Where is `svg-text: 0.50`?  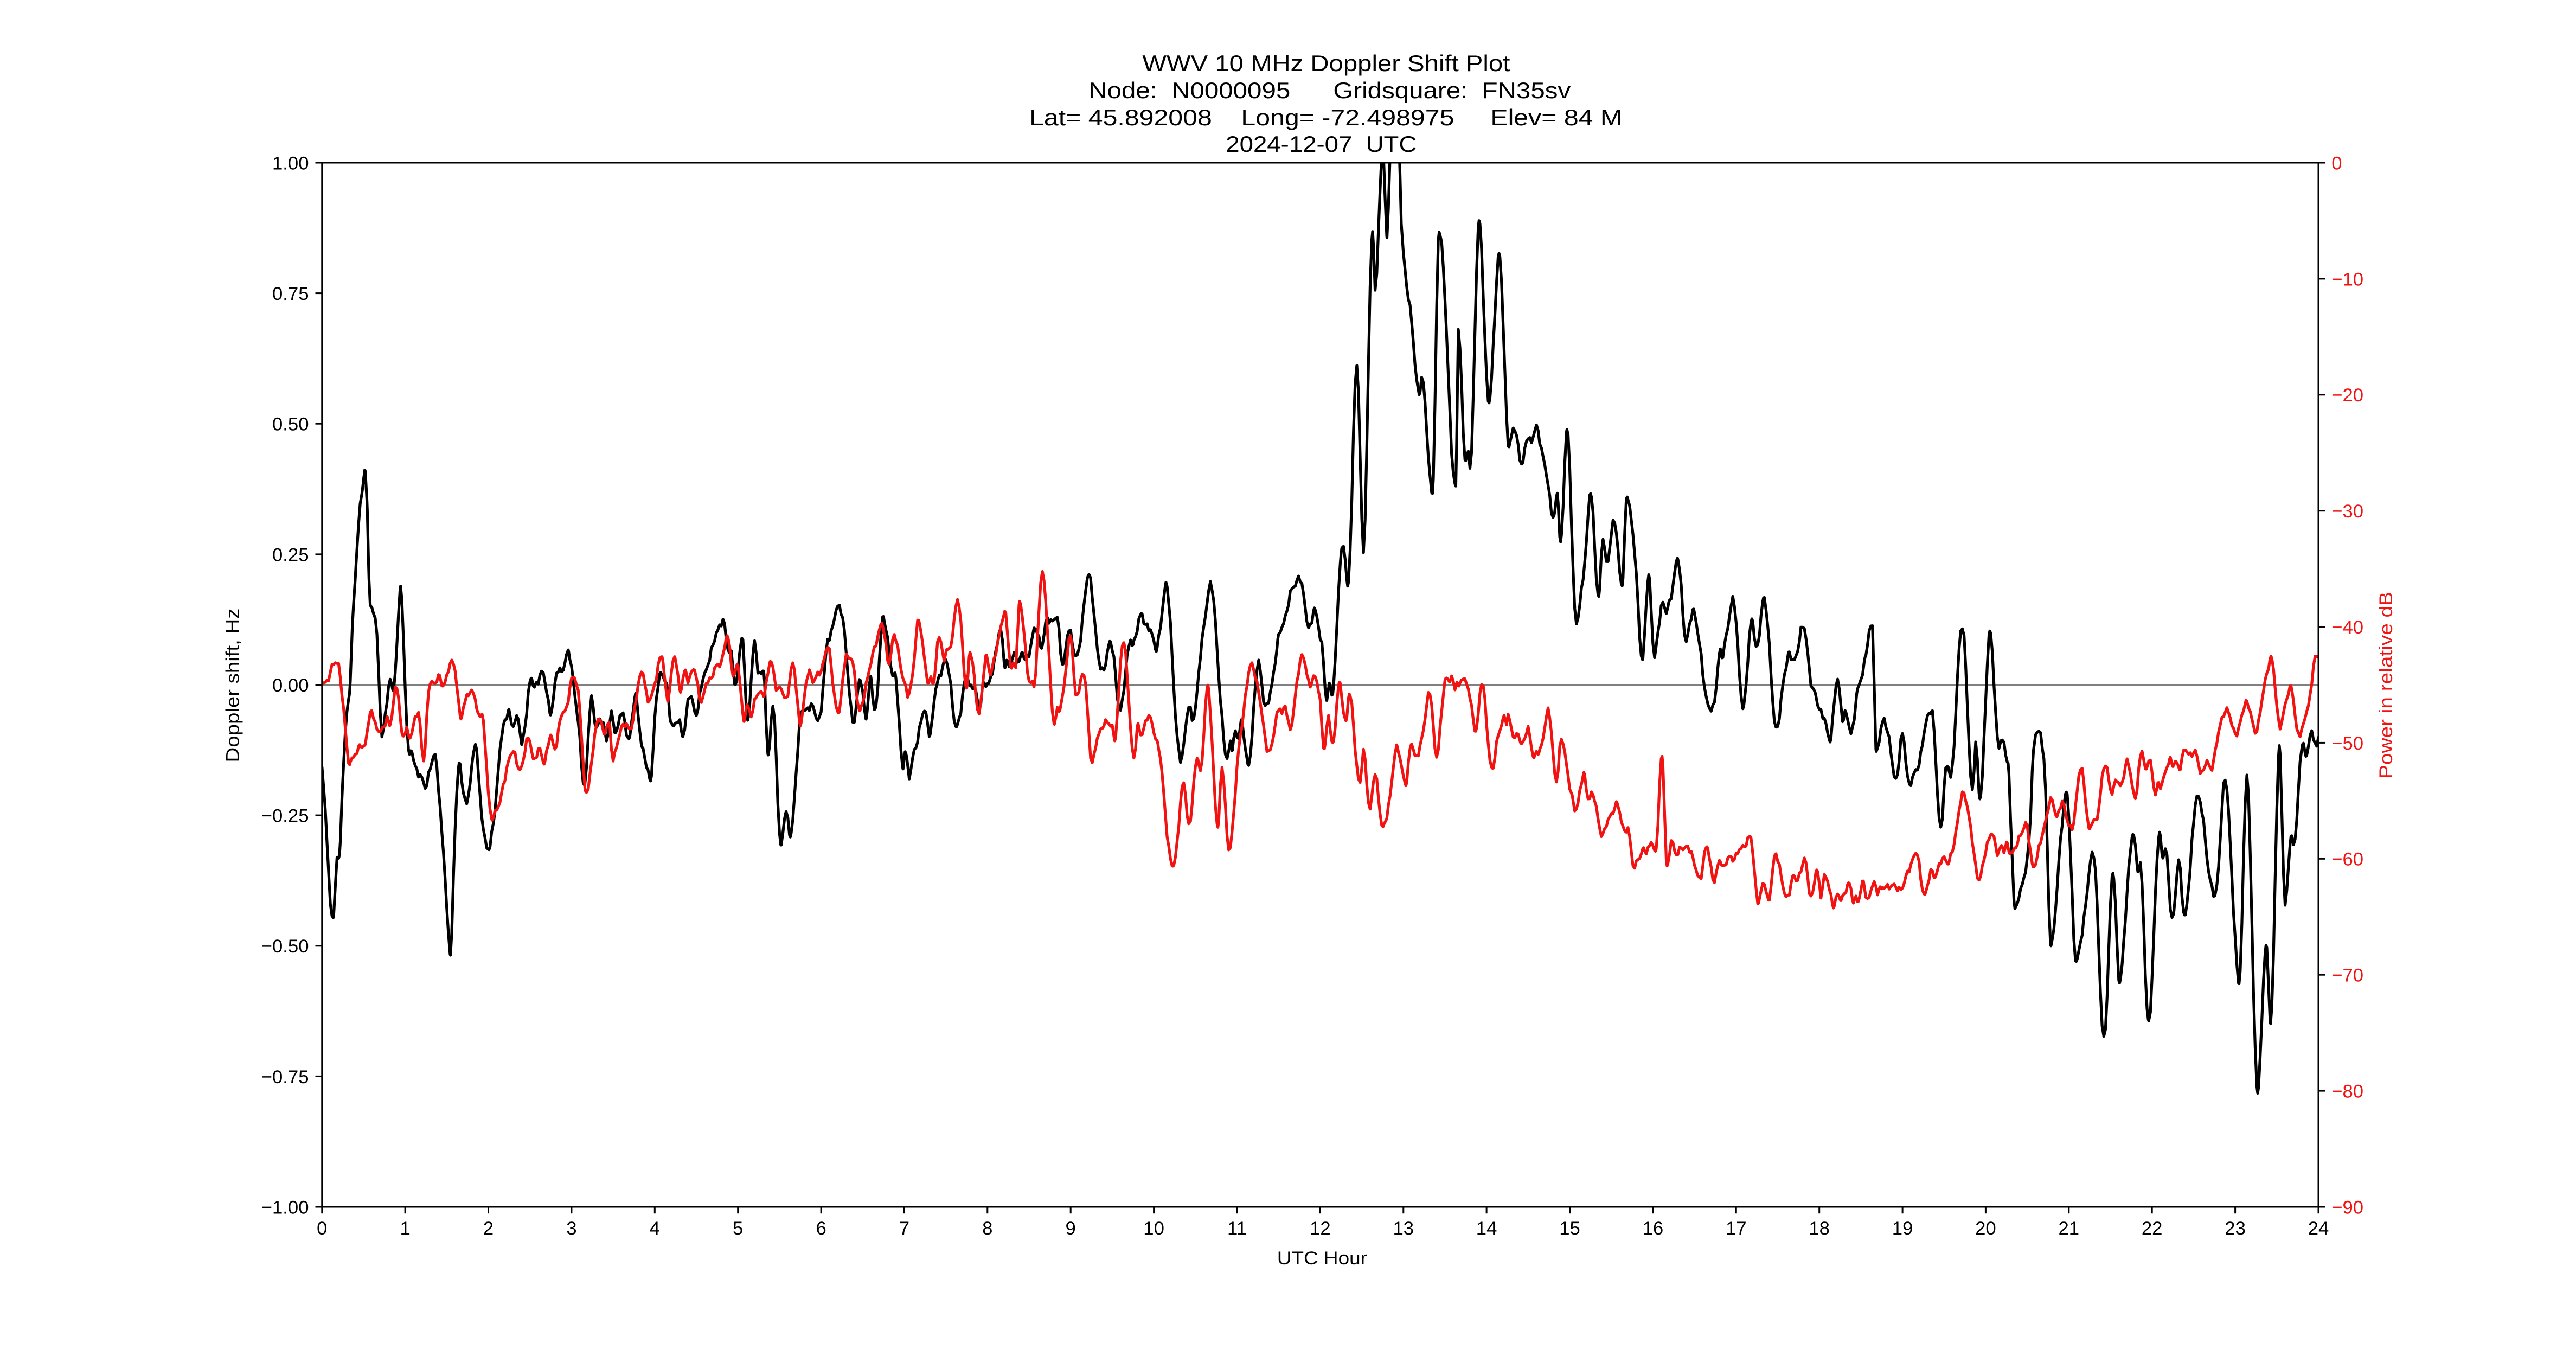
svg-text: 0.50 is located at coordinates (290, 424).